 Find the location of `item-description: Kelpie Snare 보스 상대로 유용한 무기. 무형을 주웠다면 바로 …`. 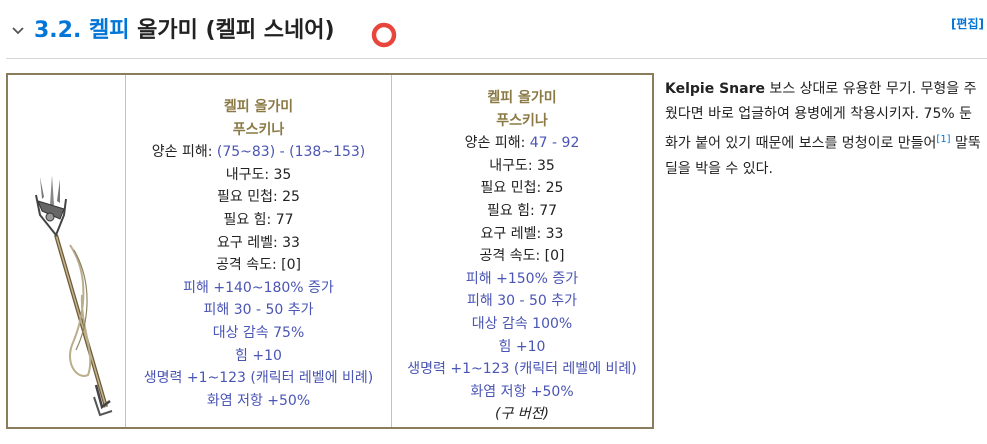

item-description: Kelpie Snare 보스 상대로 유용한 무기. 무형을 주웠다면 바로 … is located at coordinates (824, 129).